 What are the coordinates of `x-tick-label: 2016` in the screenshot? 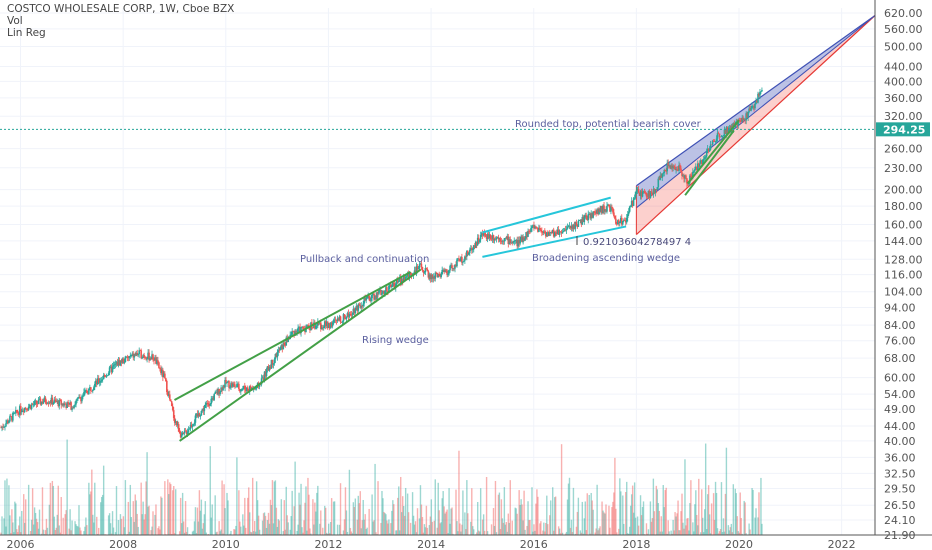 It's located at (534, 544).